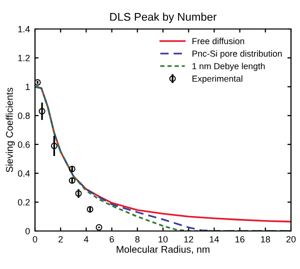 This screenshot has width=300, height=269. I want to click on y-tick-label: 0.6, so click(24, 144).